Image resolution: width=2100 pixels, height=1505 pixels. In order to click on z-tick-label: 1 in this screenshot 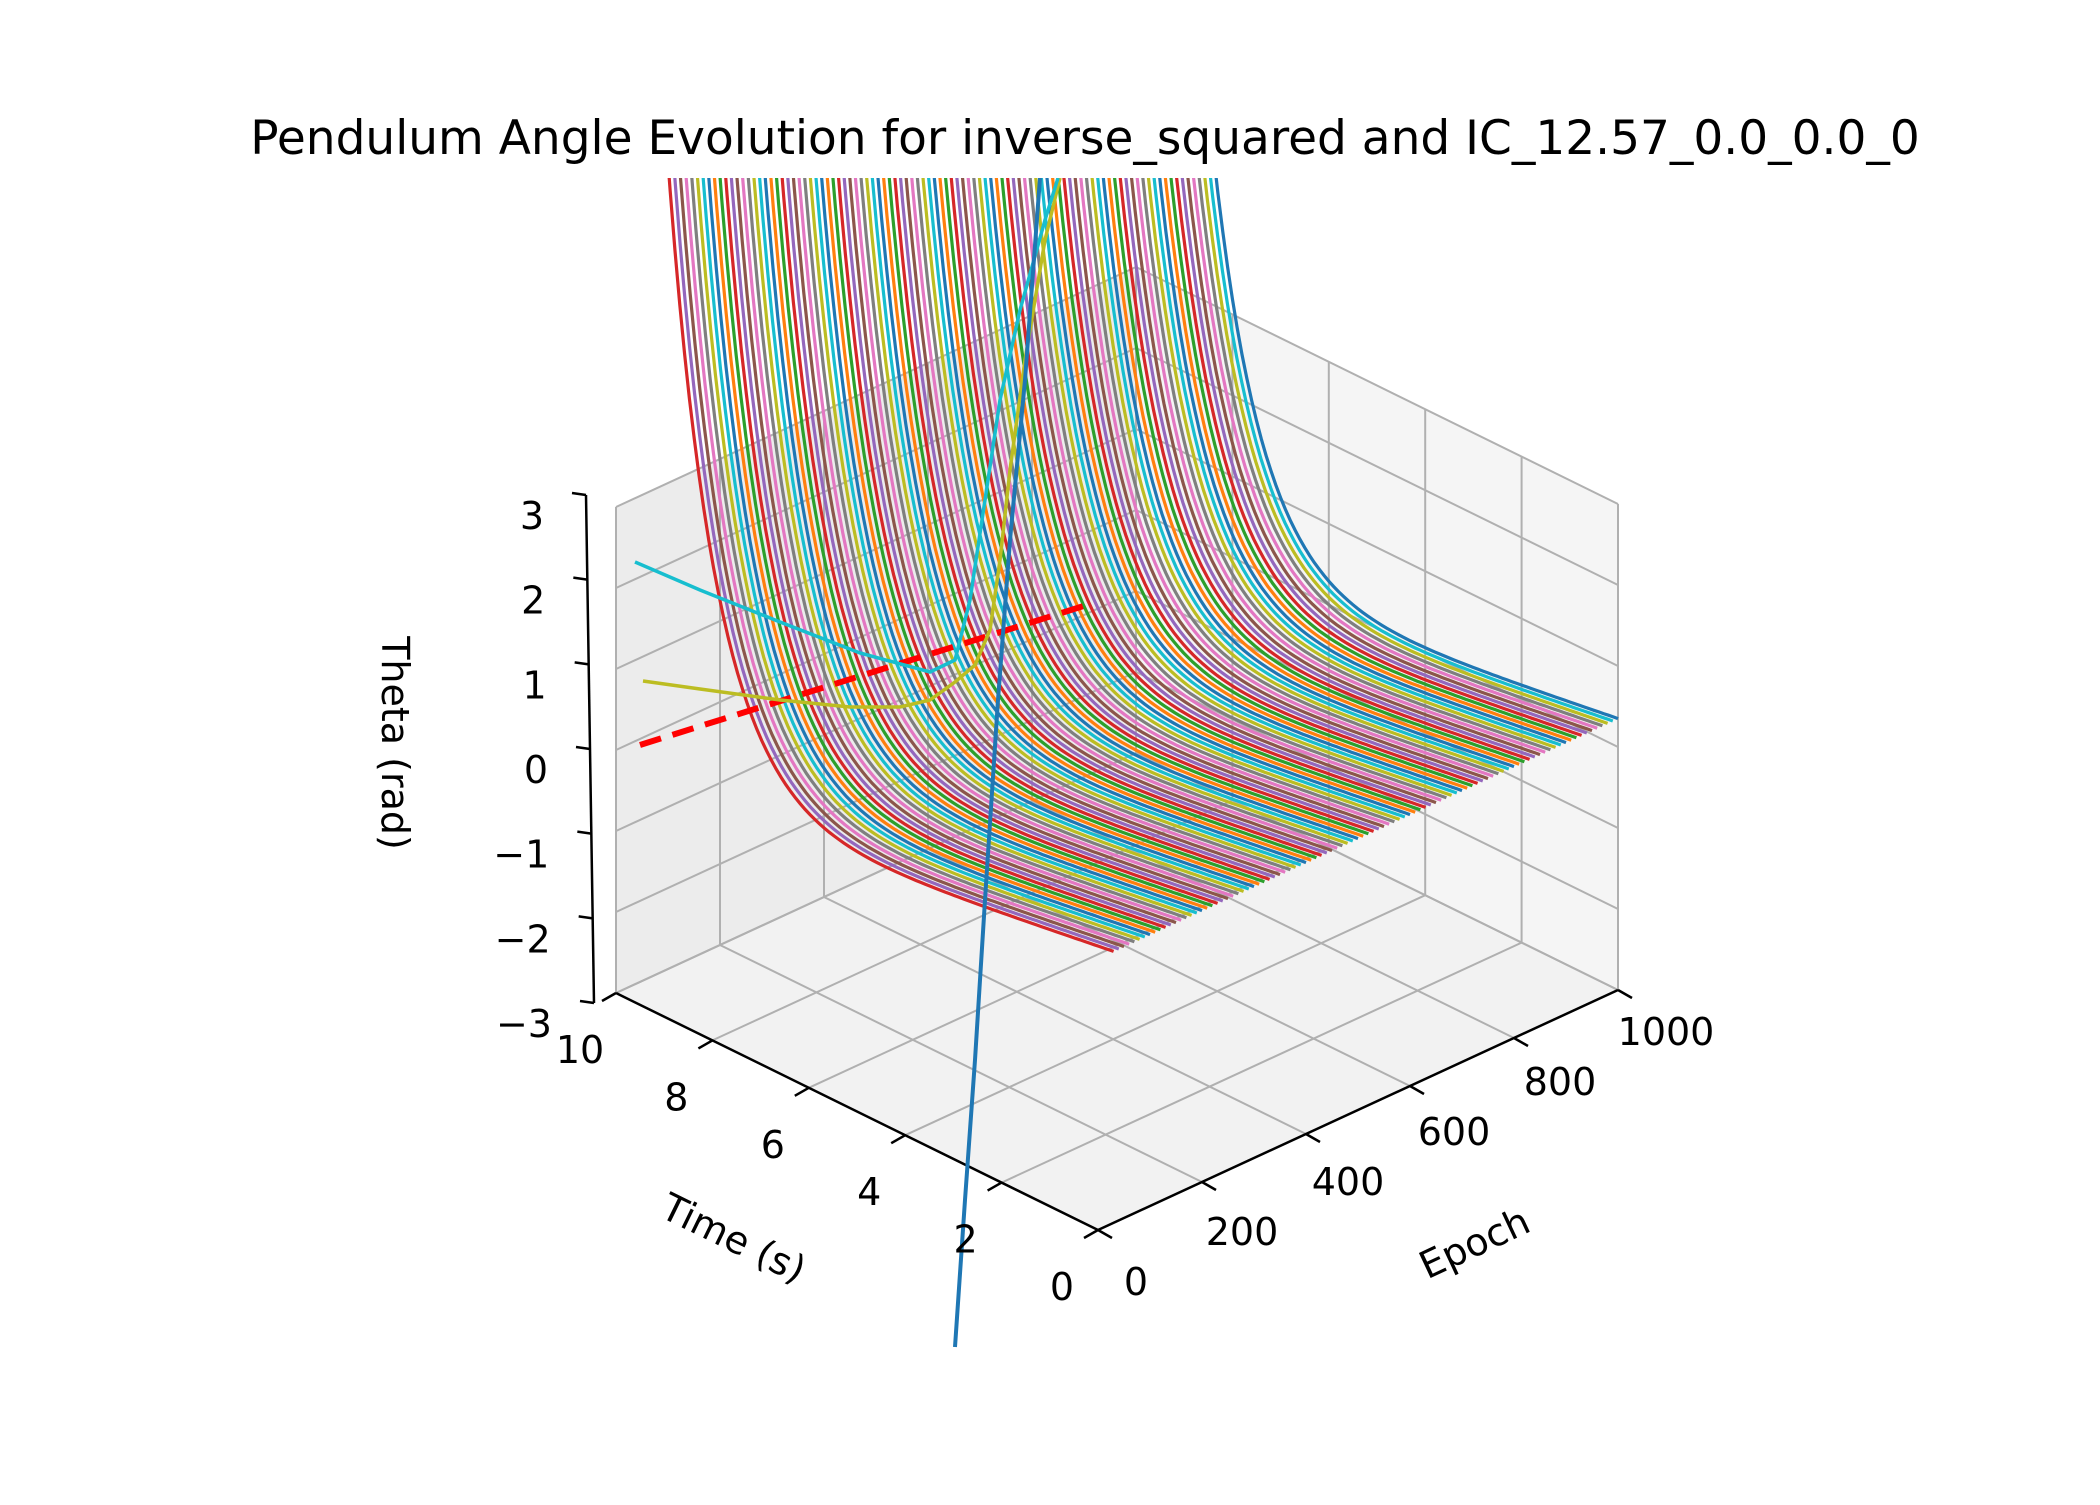, I will do `click(534, 685)`.